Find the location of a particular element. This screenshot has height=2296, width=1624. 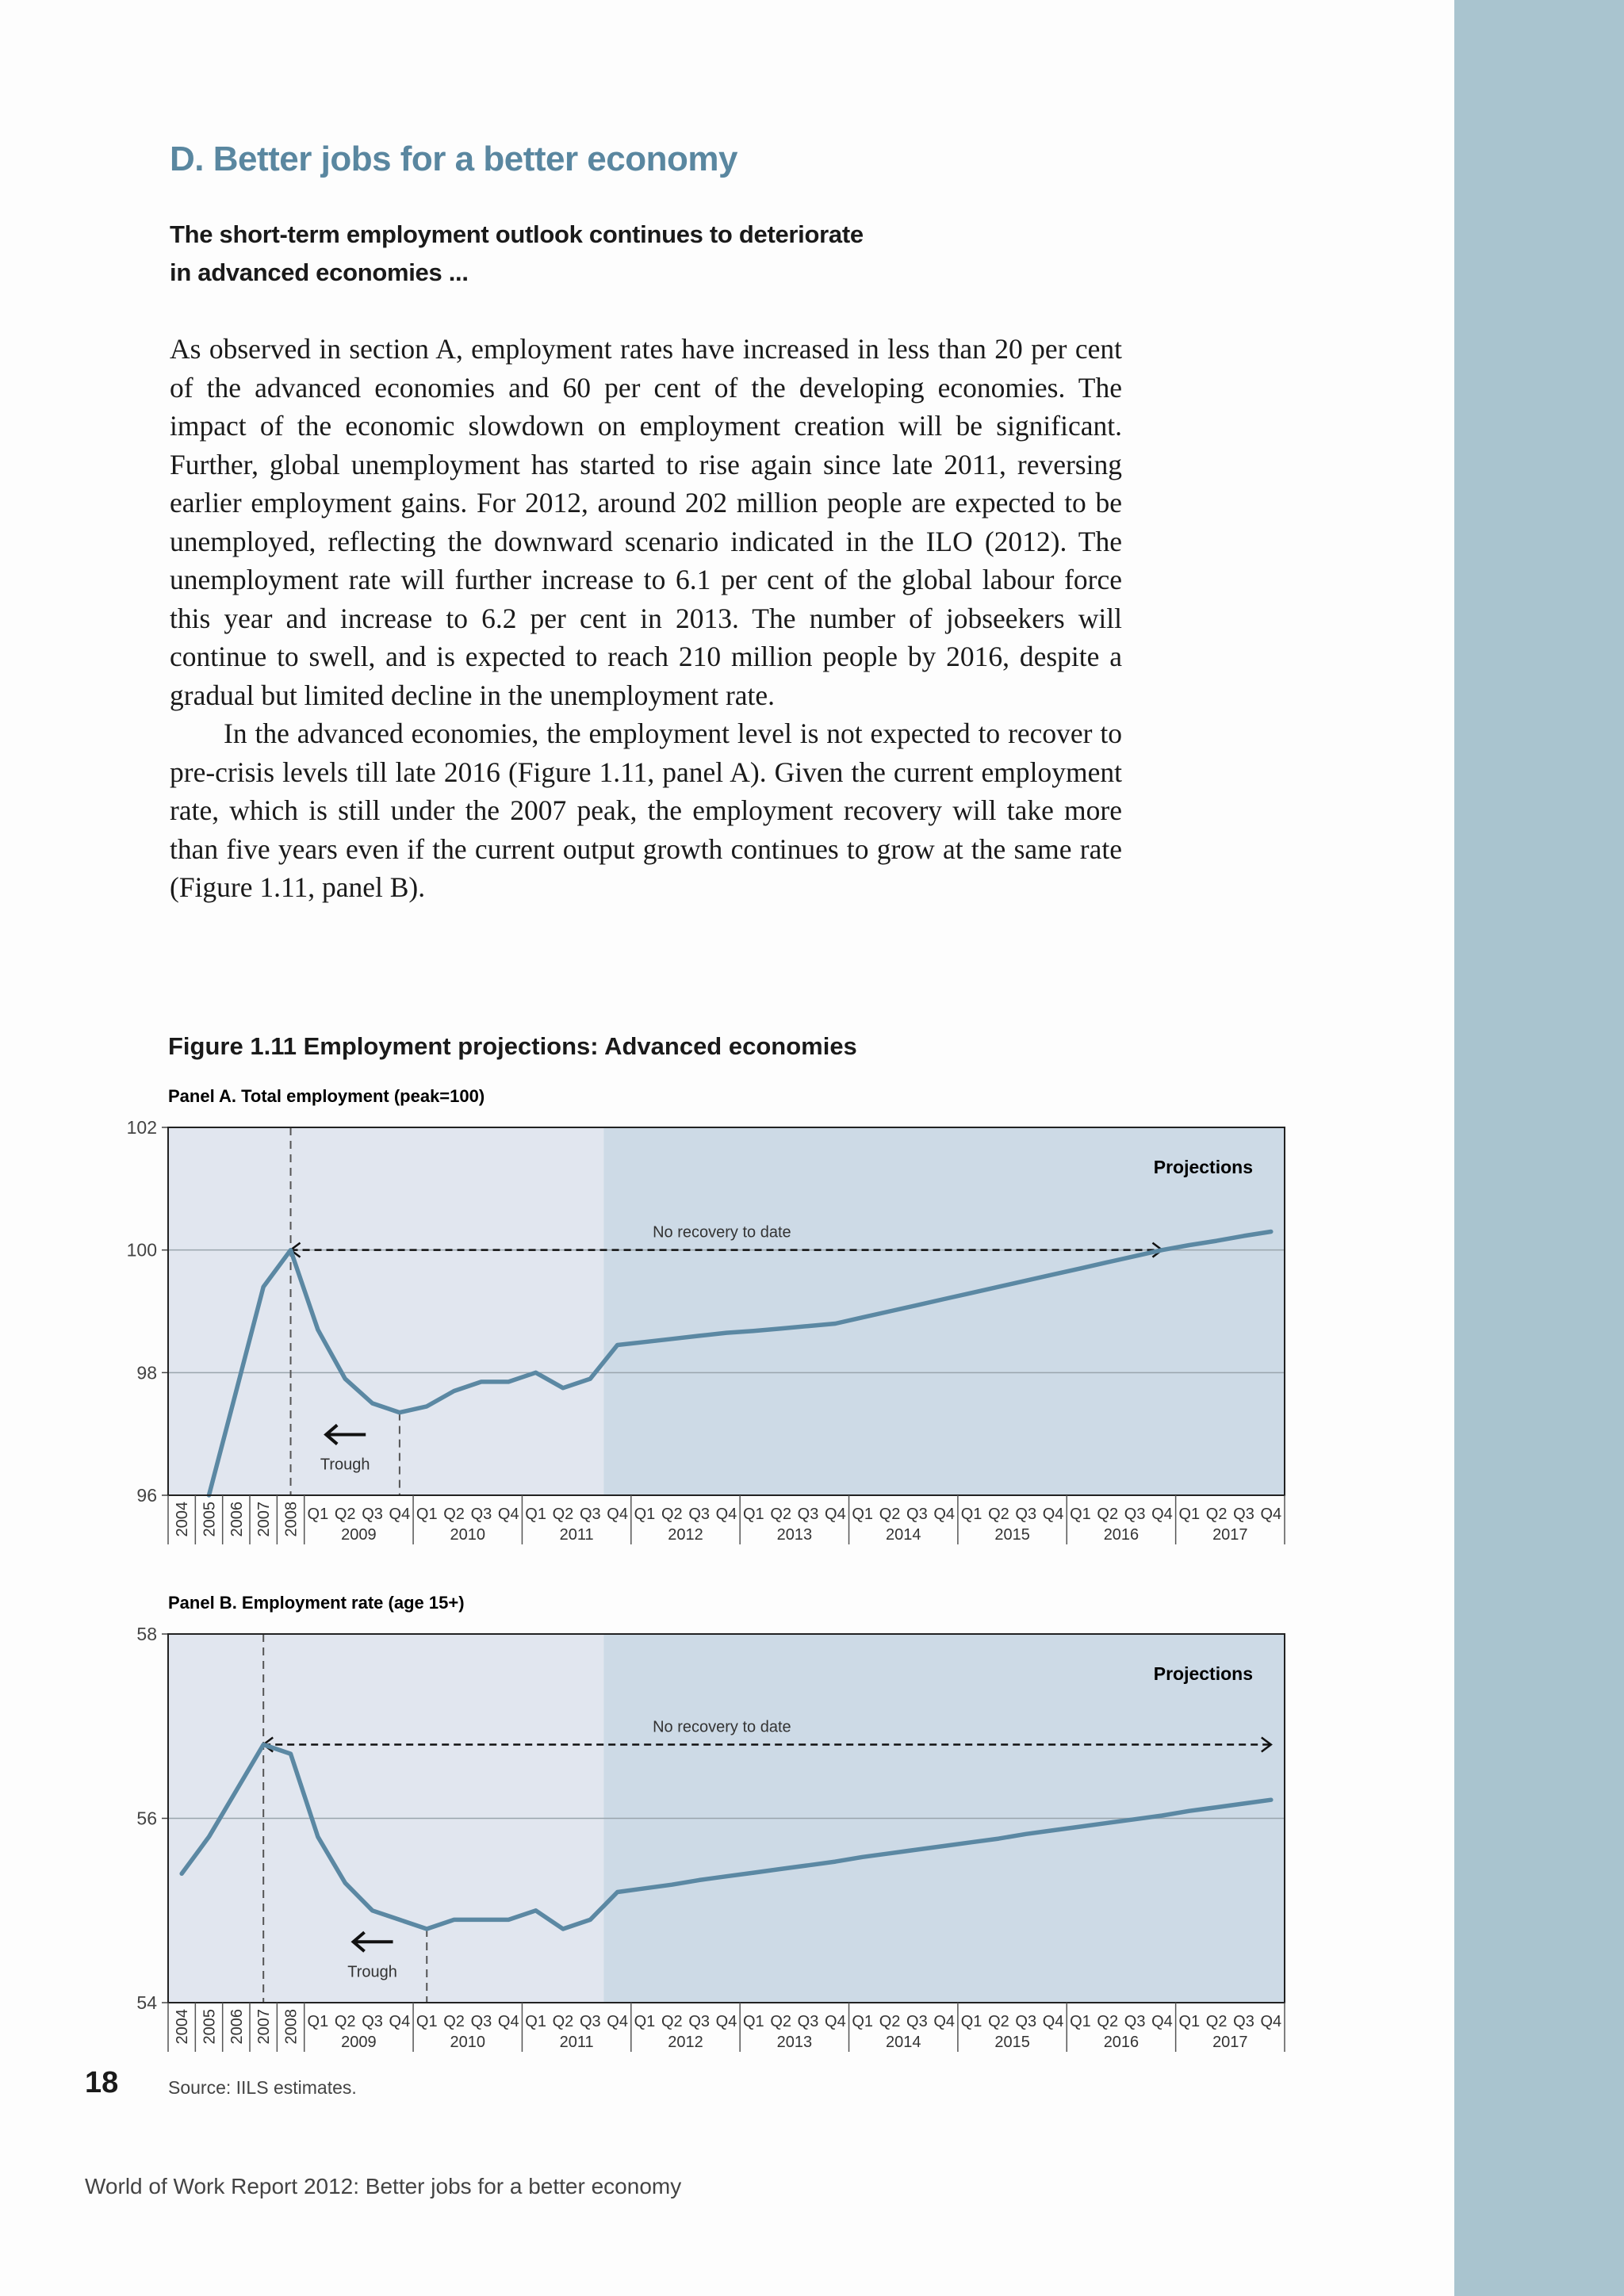

source-note: Source: IILS estimates. is located at coordinates (262, 2087).